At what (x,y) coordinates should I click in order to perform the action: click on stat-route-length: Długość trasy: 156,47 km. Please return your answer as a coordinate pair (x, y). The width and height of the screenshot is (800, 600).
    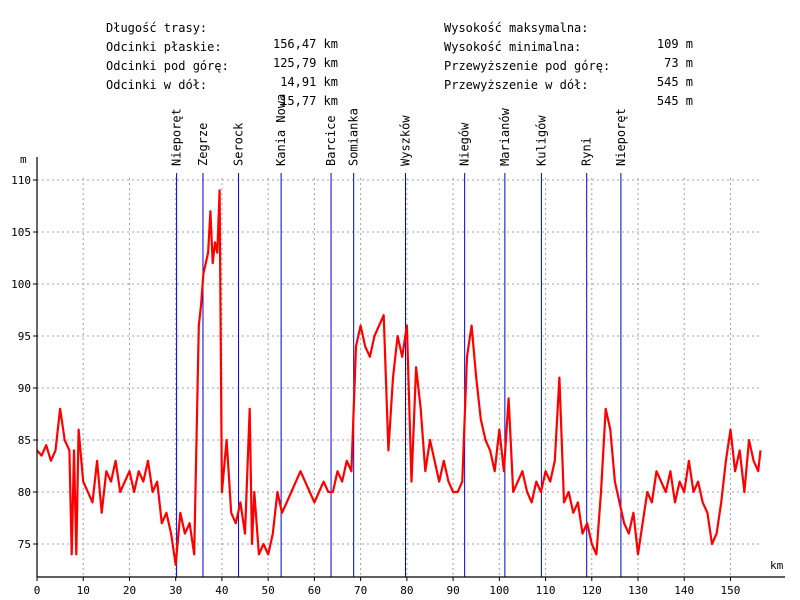
    Looking at the image, I should click on (226, 27).